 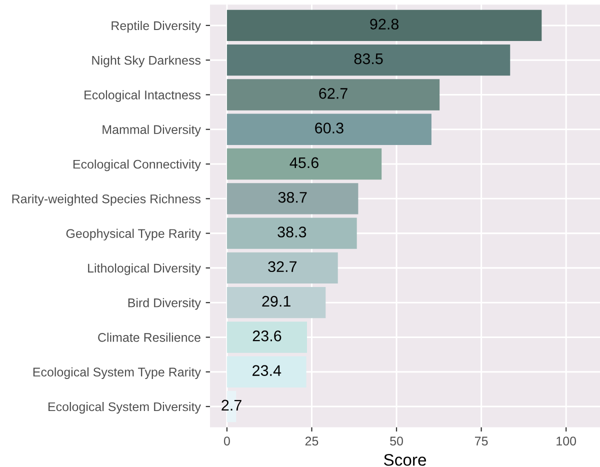 I want to click on y-tick-label: Lithological Diversity, so click(x=144, y=269).